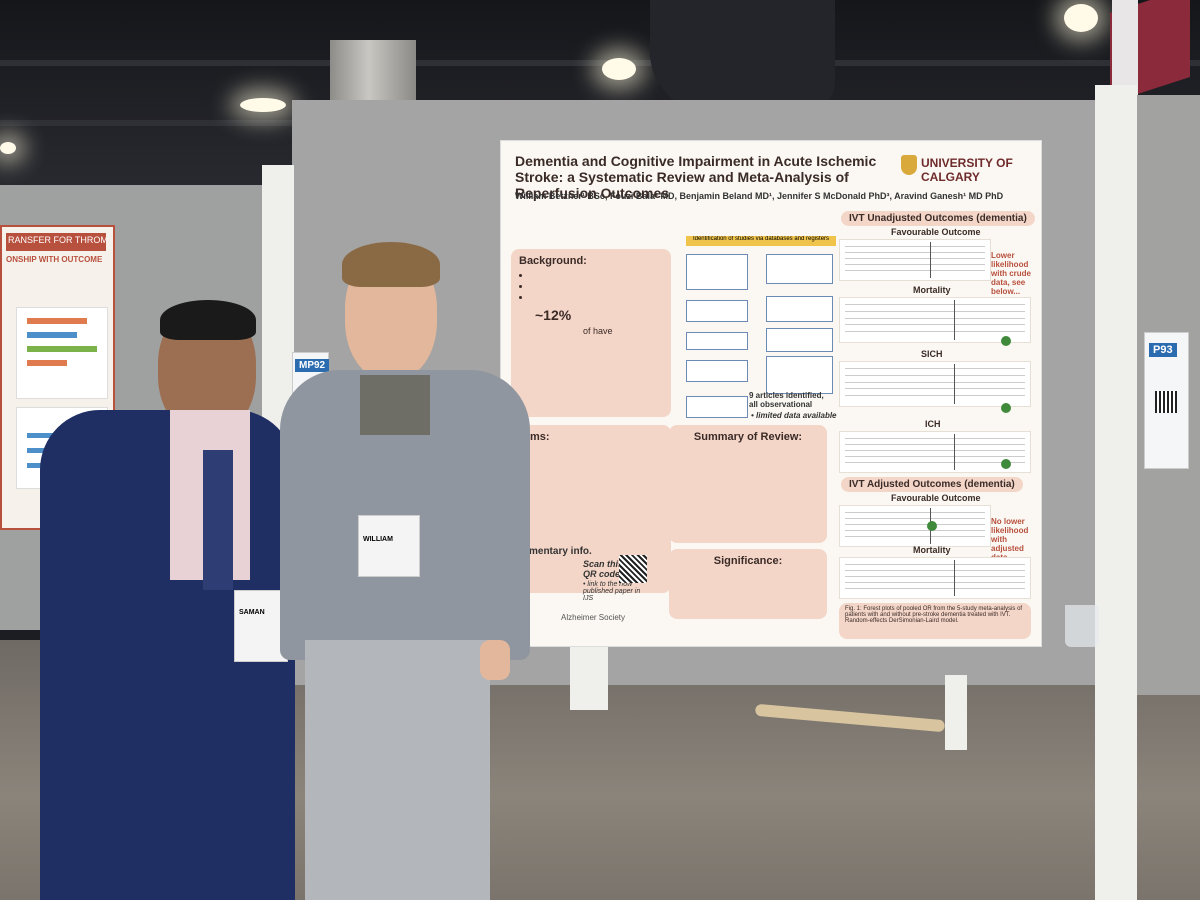 Image resolution: width=1200 pixels, height=900 pixels. Describe the element at coordinates (909, 165) in the screenshot. I see `university-crest-icon` at that location.